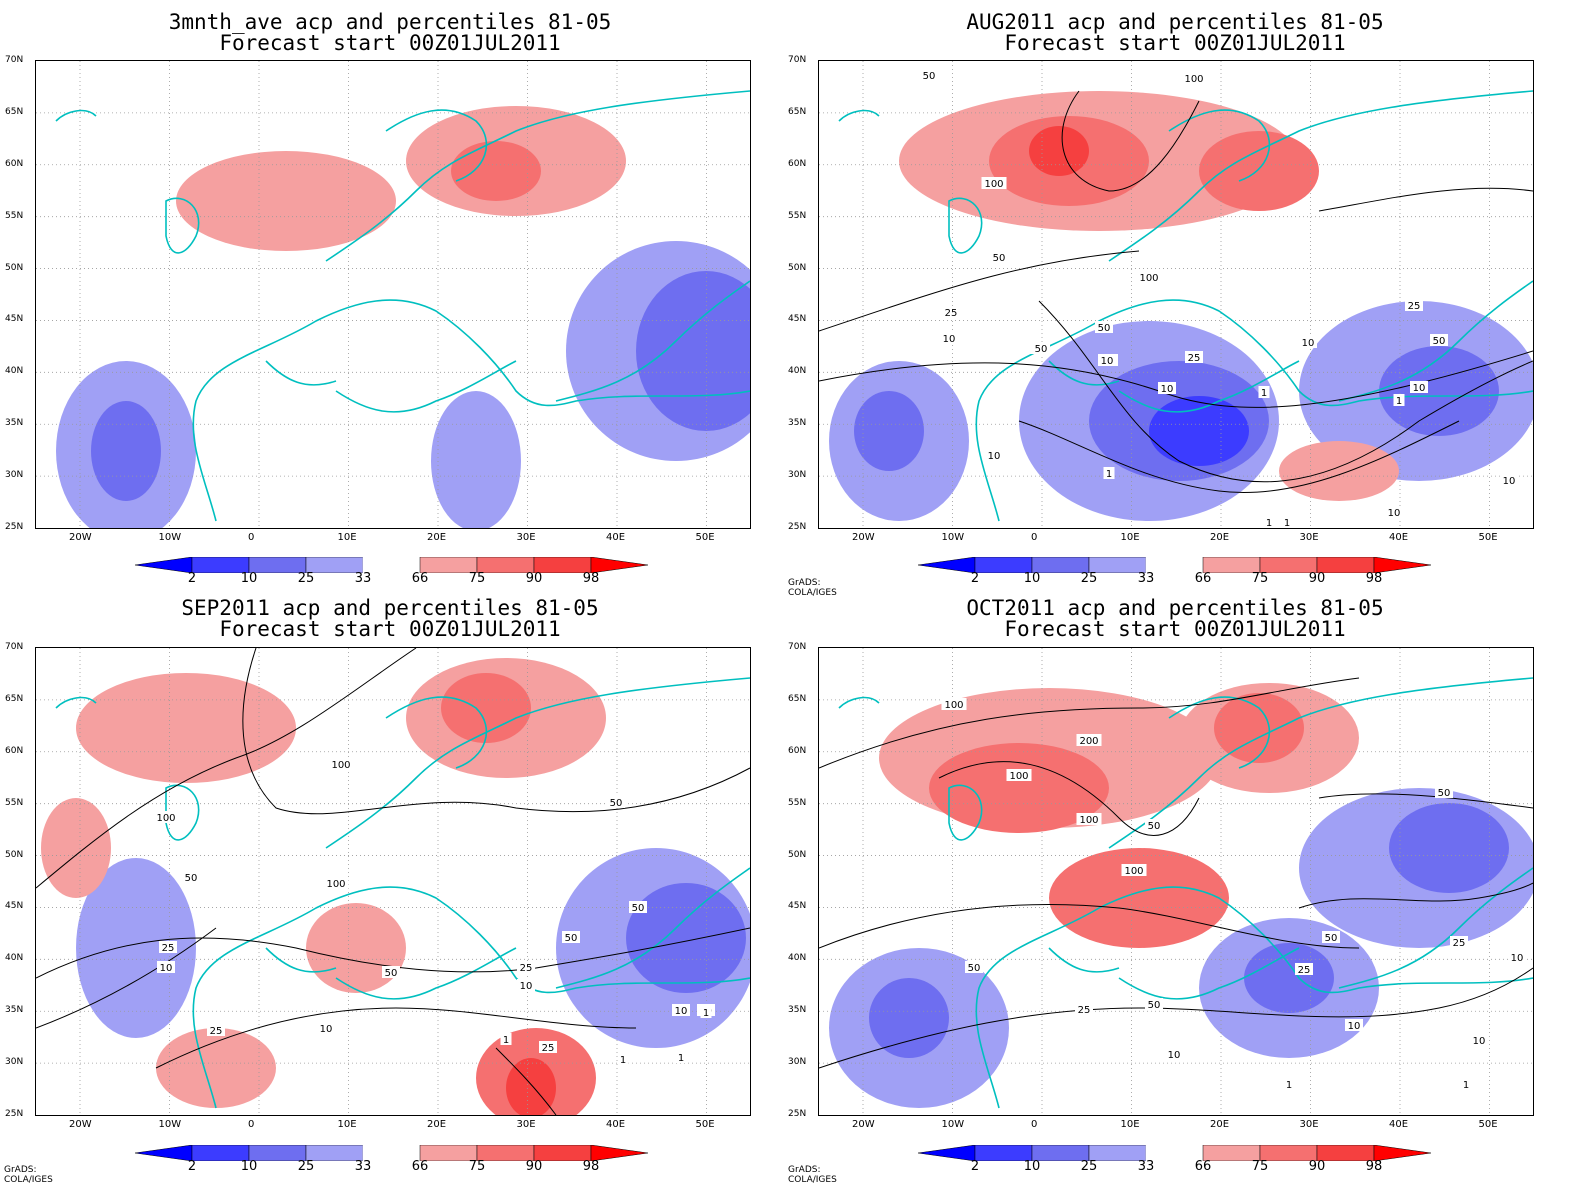  I want to click on longitude-label: 50E, so click(1488, 1124).